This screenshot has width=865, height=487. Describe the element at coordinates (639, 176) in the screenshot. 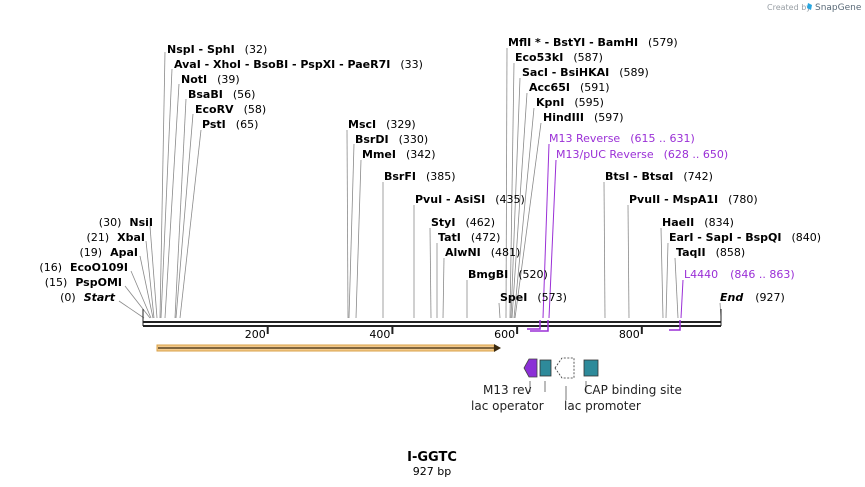

I see `site-btsi-name: BtsI - BtsαI` at that location.